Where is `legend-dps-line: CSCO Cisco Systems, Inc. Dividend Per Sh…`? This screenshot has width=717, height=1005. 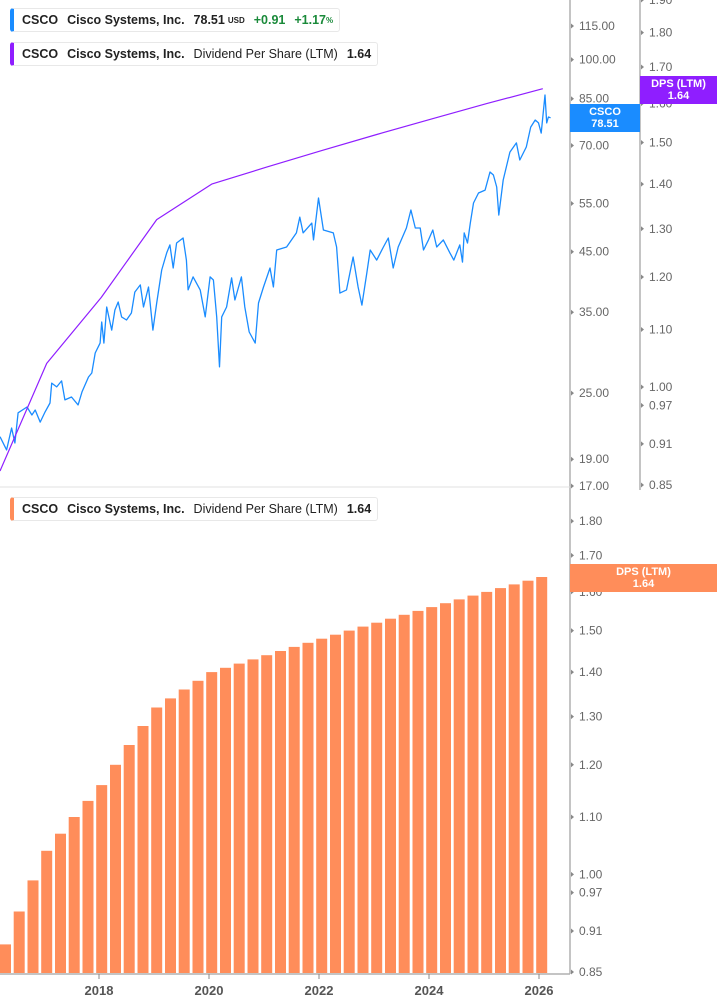
legend-dps-line: CSCO Cisco Systems, Inc. Dividend Per Sh… is located at coordinates (194, 54).